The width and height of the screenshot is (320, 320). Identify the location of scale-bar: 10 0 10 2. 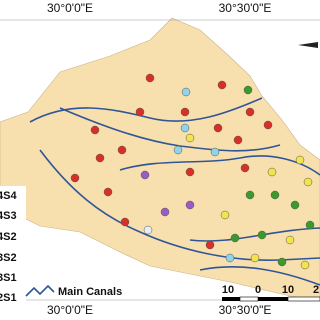
(271, 293).